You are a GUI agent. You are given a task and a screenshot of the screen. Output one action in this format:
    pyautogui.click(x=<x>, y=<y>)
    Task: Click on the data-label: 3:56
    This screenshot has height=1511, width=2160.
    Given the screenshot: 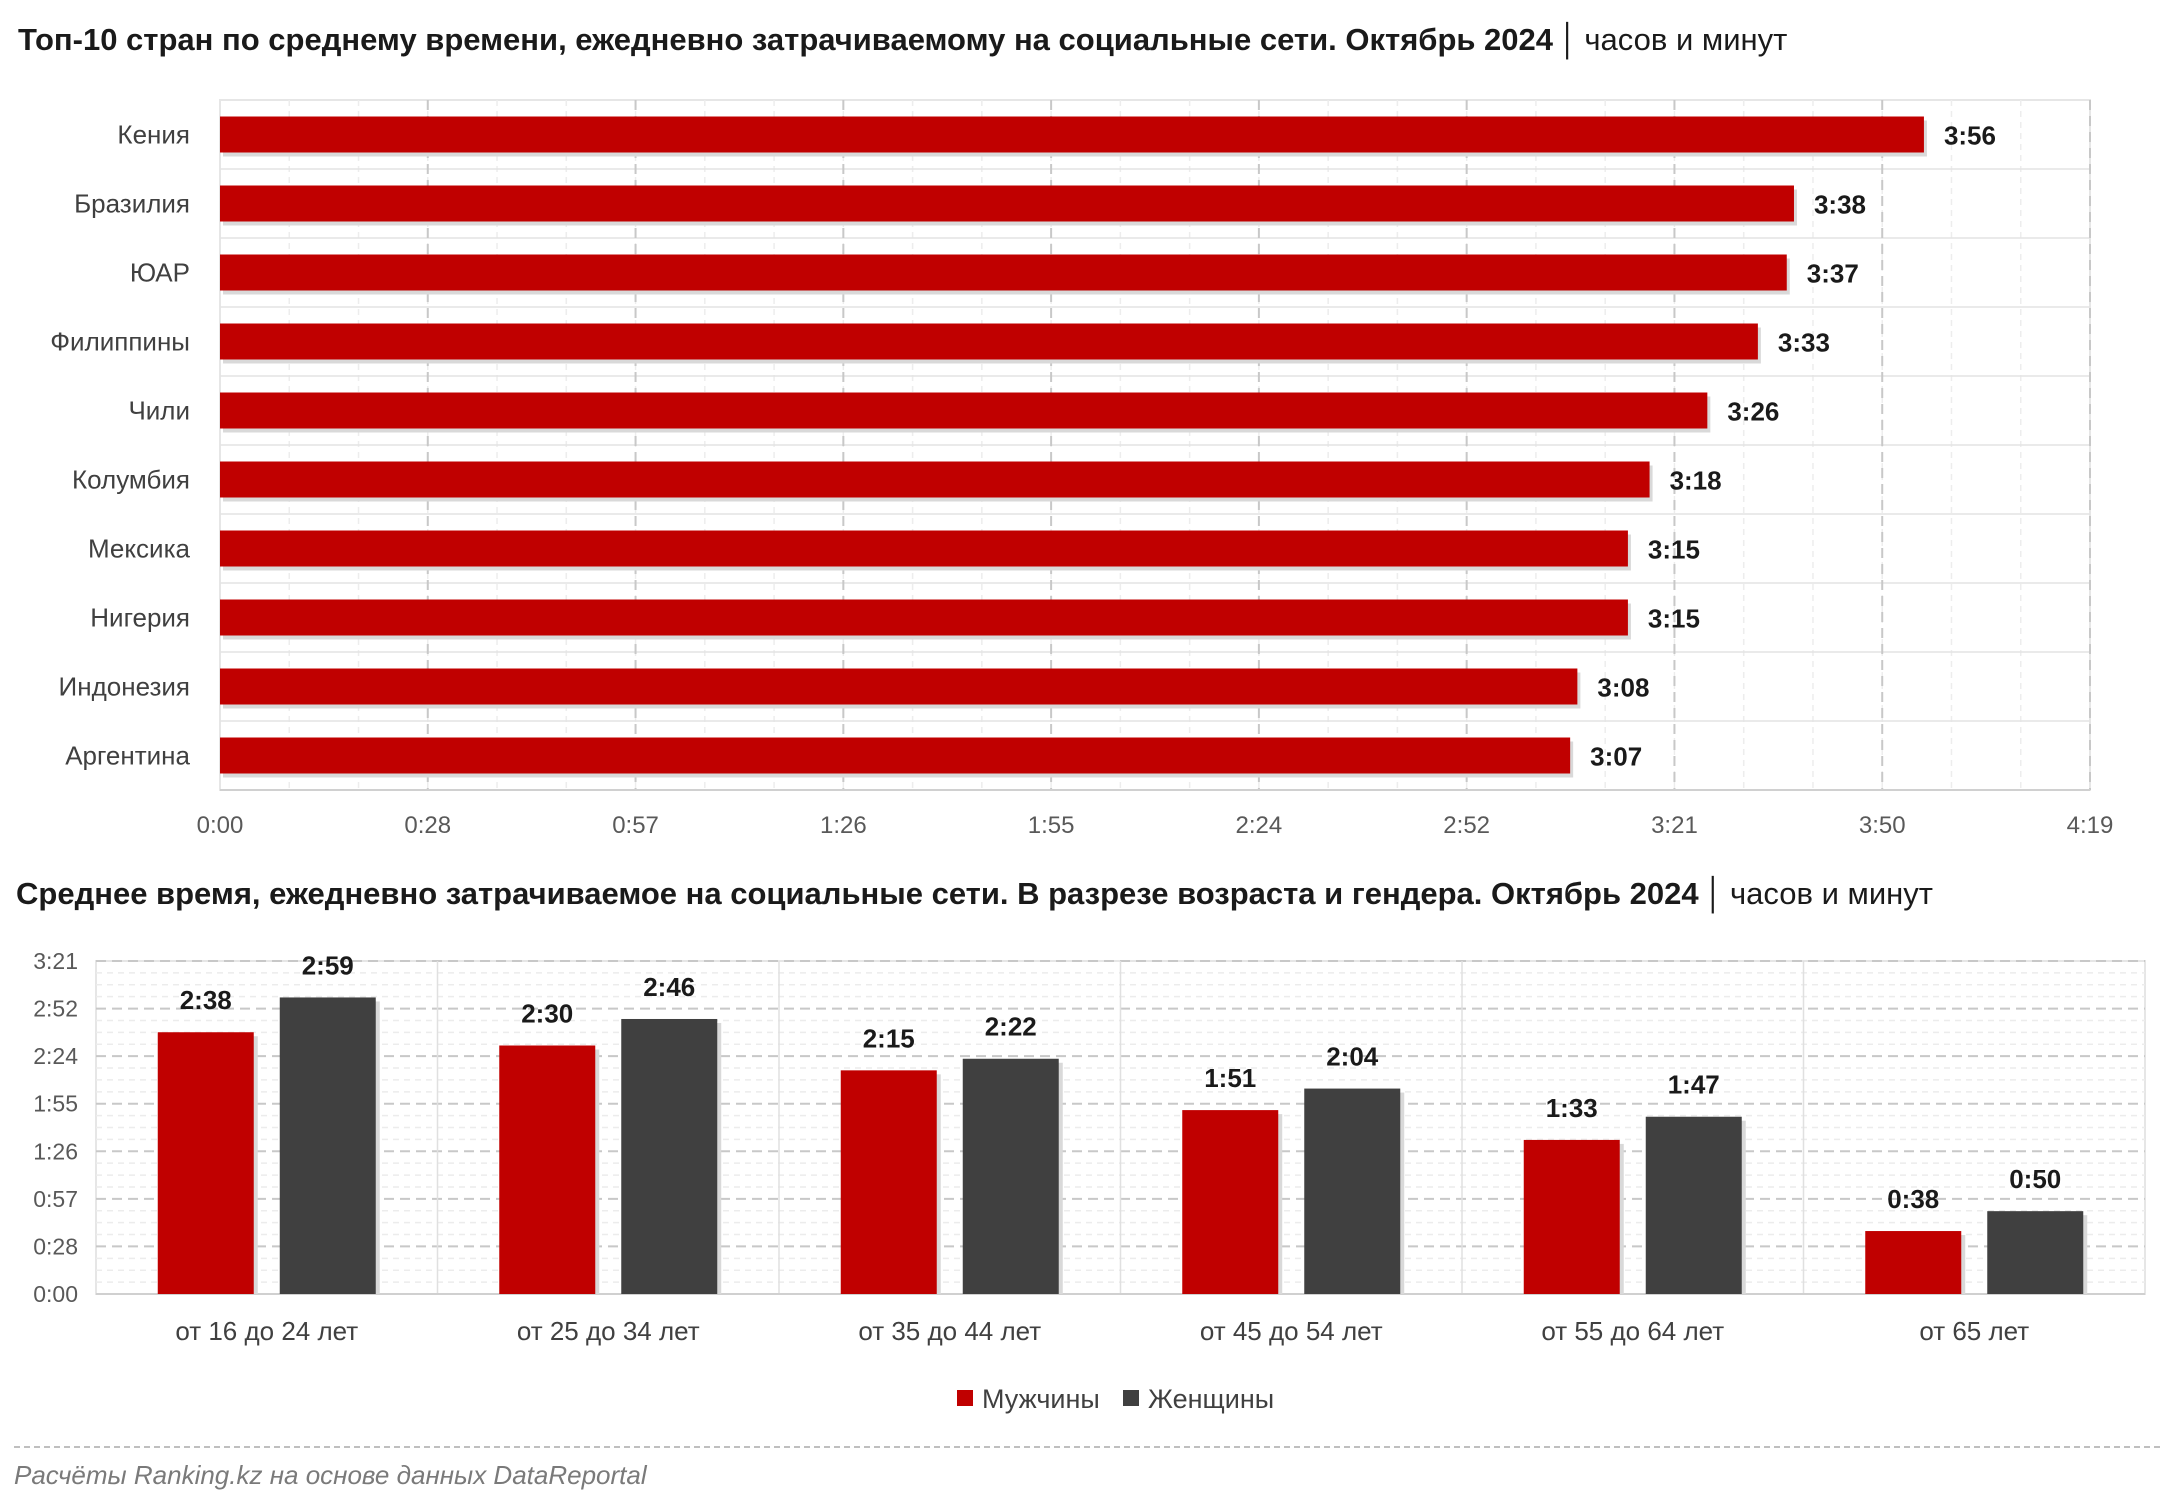 What is the action you would take?
    pyautogui.click(x=1970, y=136)
    